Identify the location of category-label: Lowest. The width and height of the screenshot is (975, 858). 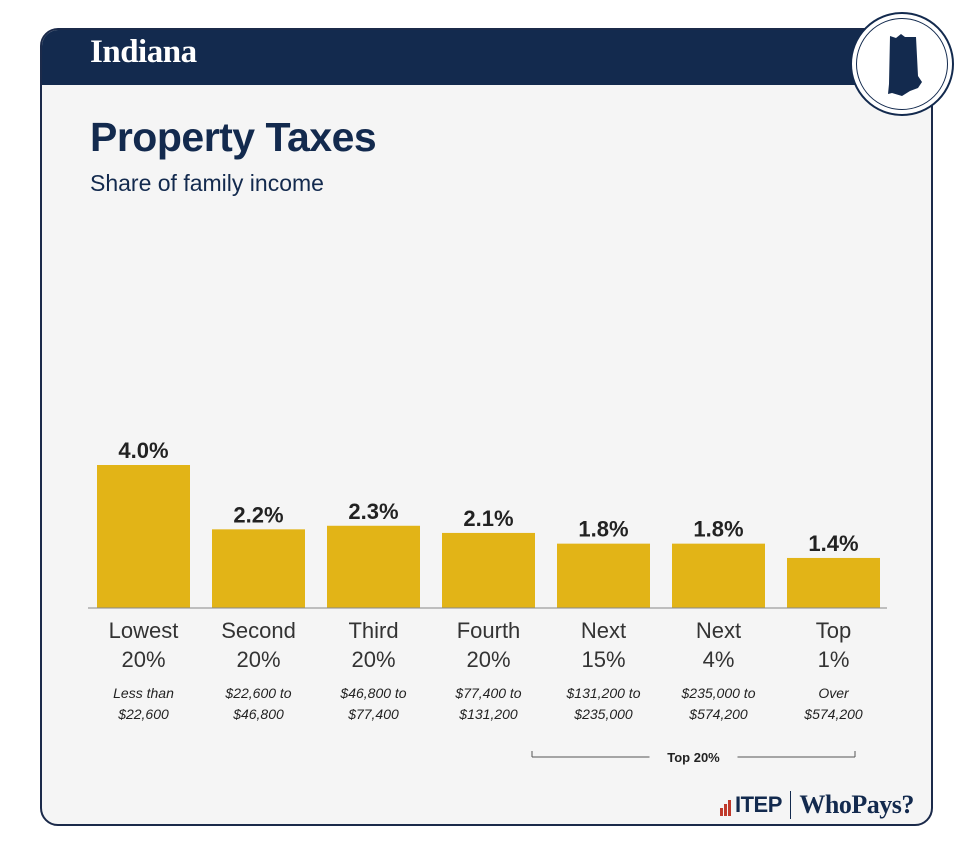
(144, 630).